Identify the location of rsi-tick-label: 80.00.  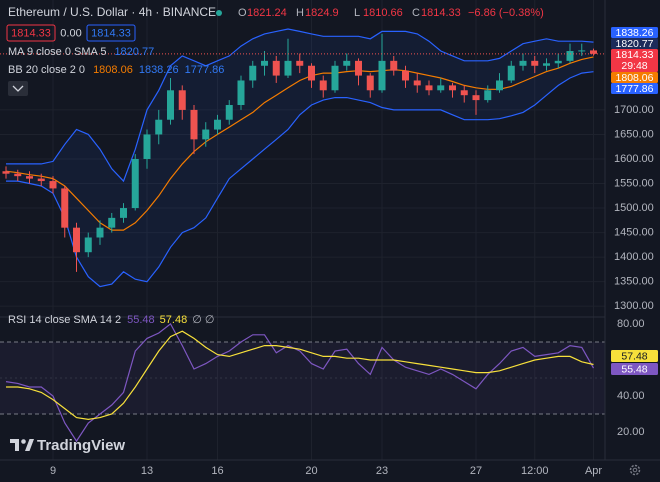
(631, 324).